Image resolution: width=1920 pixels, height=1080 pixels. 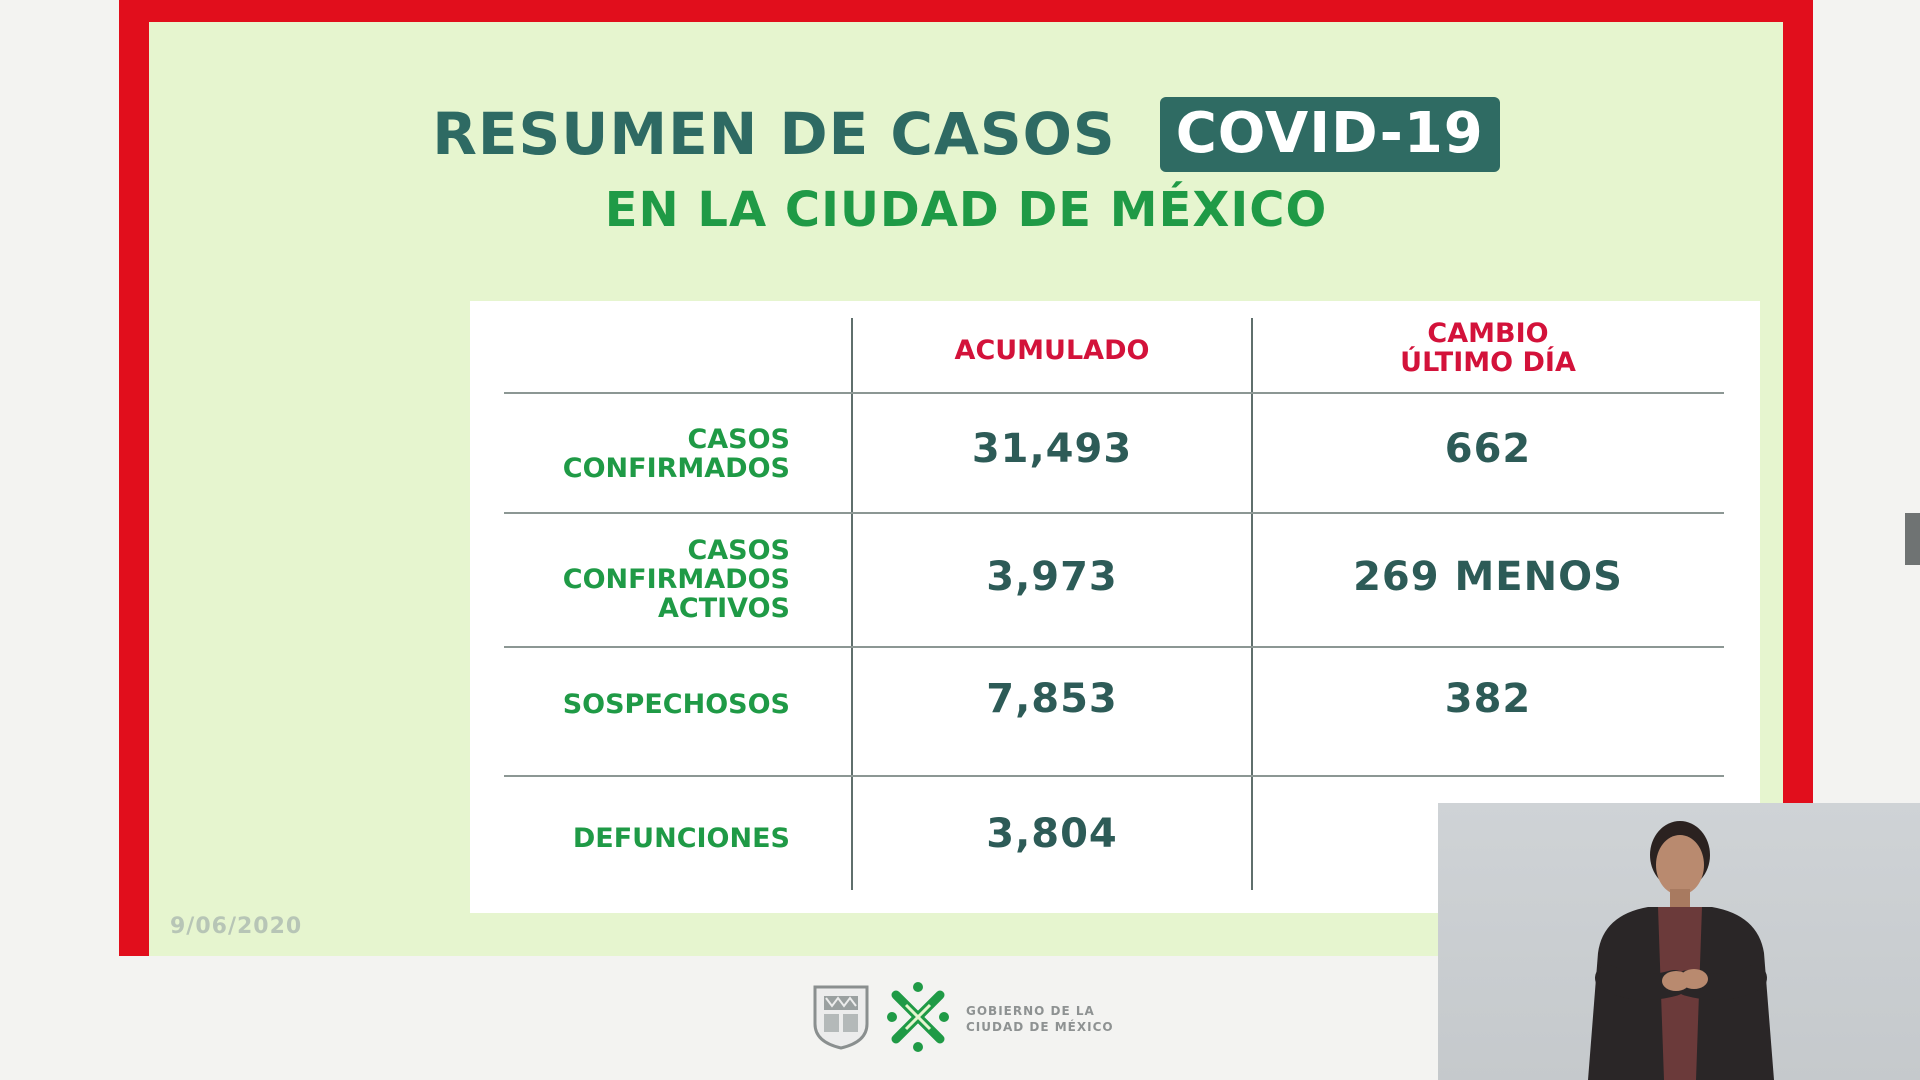 I want to click on slide-title: RESUMEN DE CASOS, so click(x=774, y=134).